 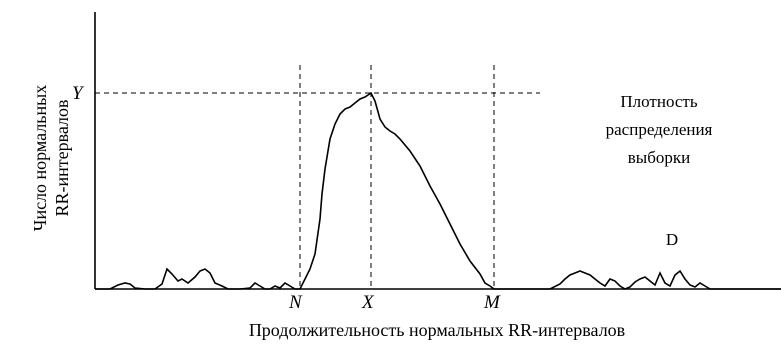 What do you see at coordinates (492, 302) in the screenshot?
I see `x-marker-label-m: M` at bounding box center [492, 302].